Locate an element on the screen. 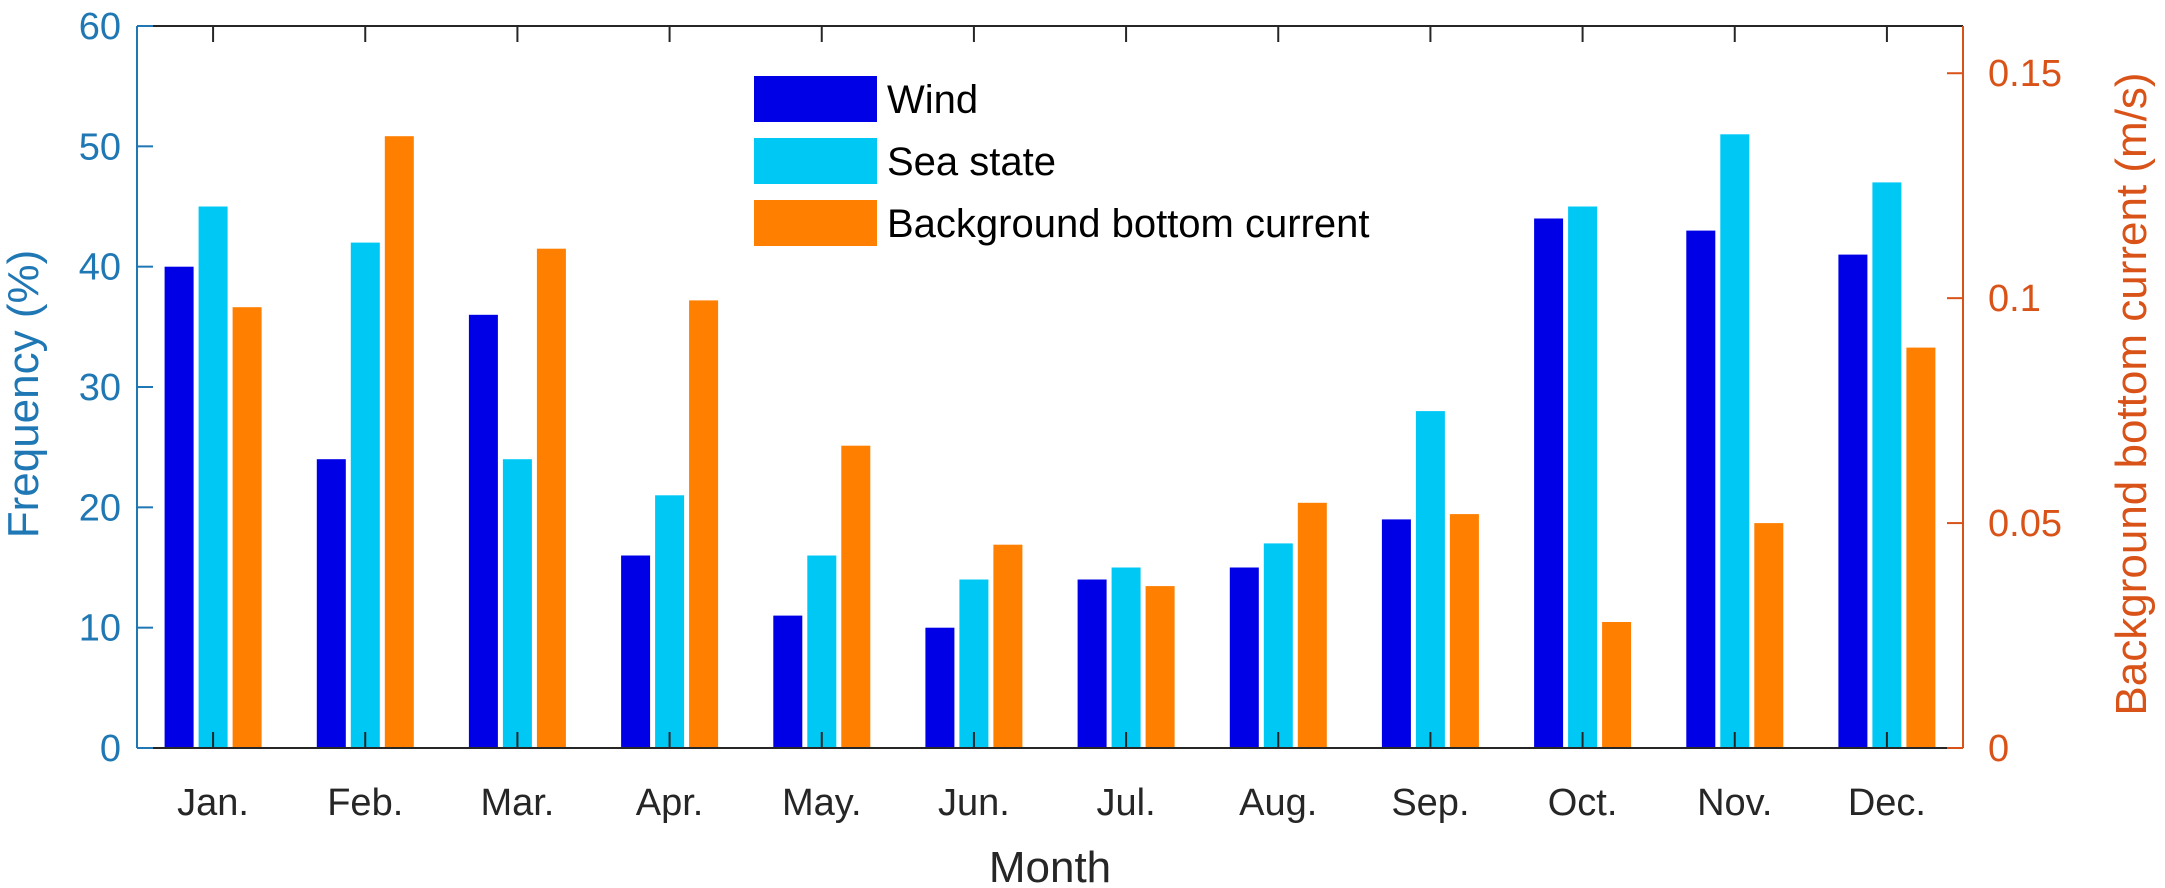  right-tick-label: 0.15 is located at coordinates (2025, 74).